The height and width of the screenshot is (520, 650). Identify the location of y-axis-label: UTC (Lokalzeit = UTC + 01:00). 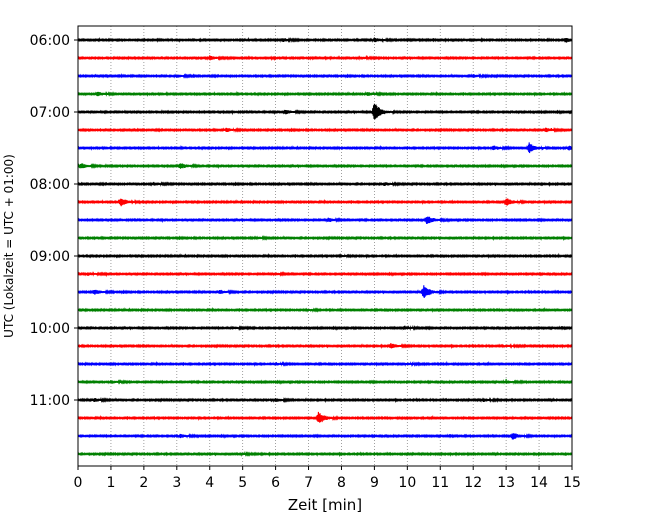
(9, 246).